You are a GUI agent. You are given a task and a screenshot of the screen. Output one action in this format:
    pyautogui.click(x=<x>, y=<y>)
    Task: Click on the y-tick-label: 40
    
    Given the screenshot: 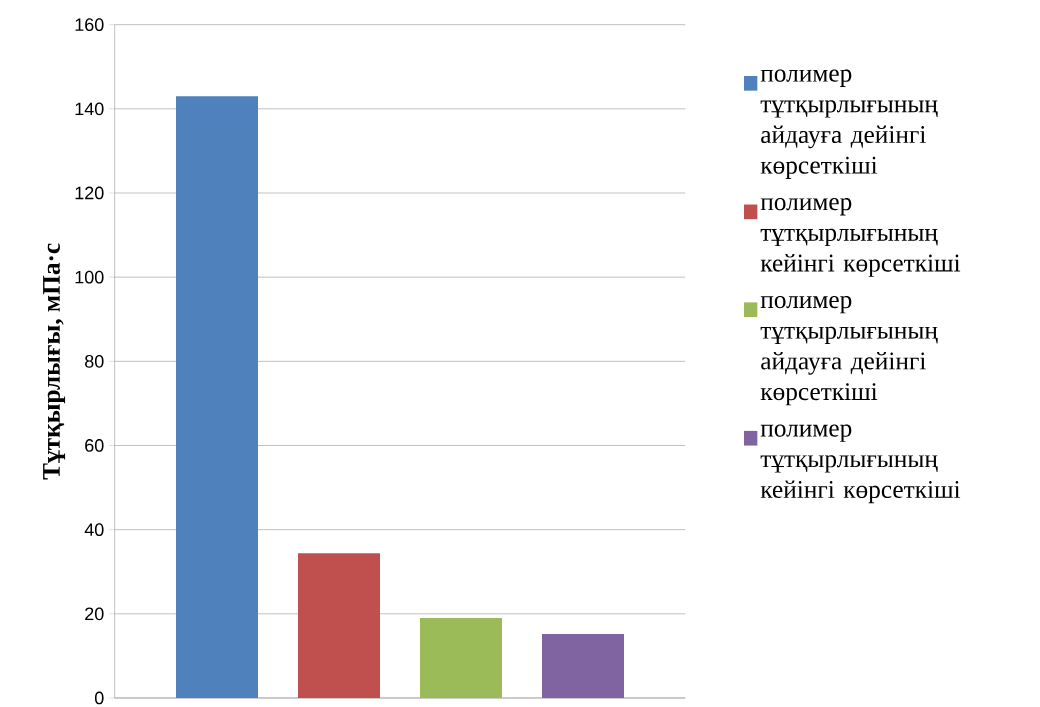 What is the action you would take?
    pyautogui.click(x=94, y=530)
    